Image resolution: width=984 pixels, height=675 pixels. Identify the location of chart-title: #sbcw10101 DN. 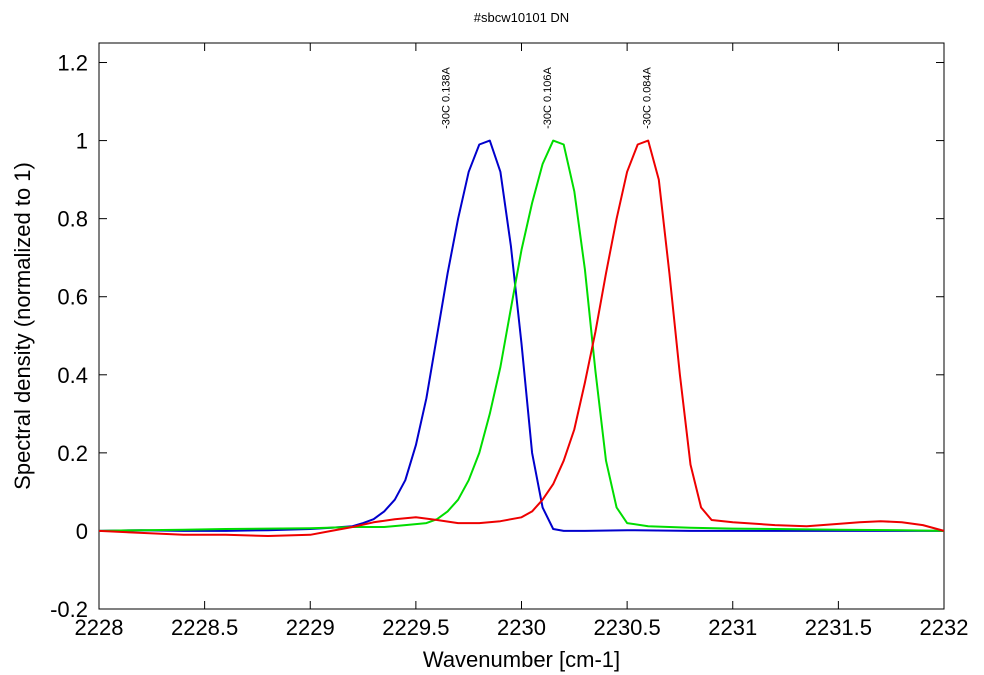
(521, 17).